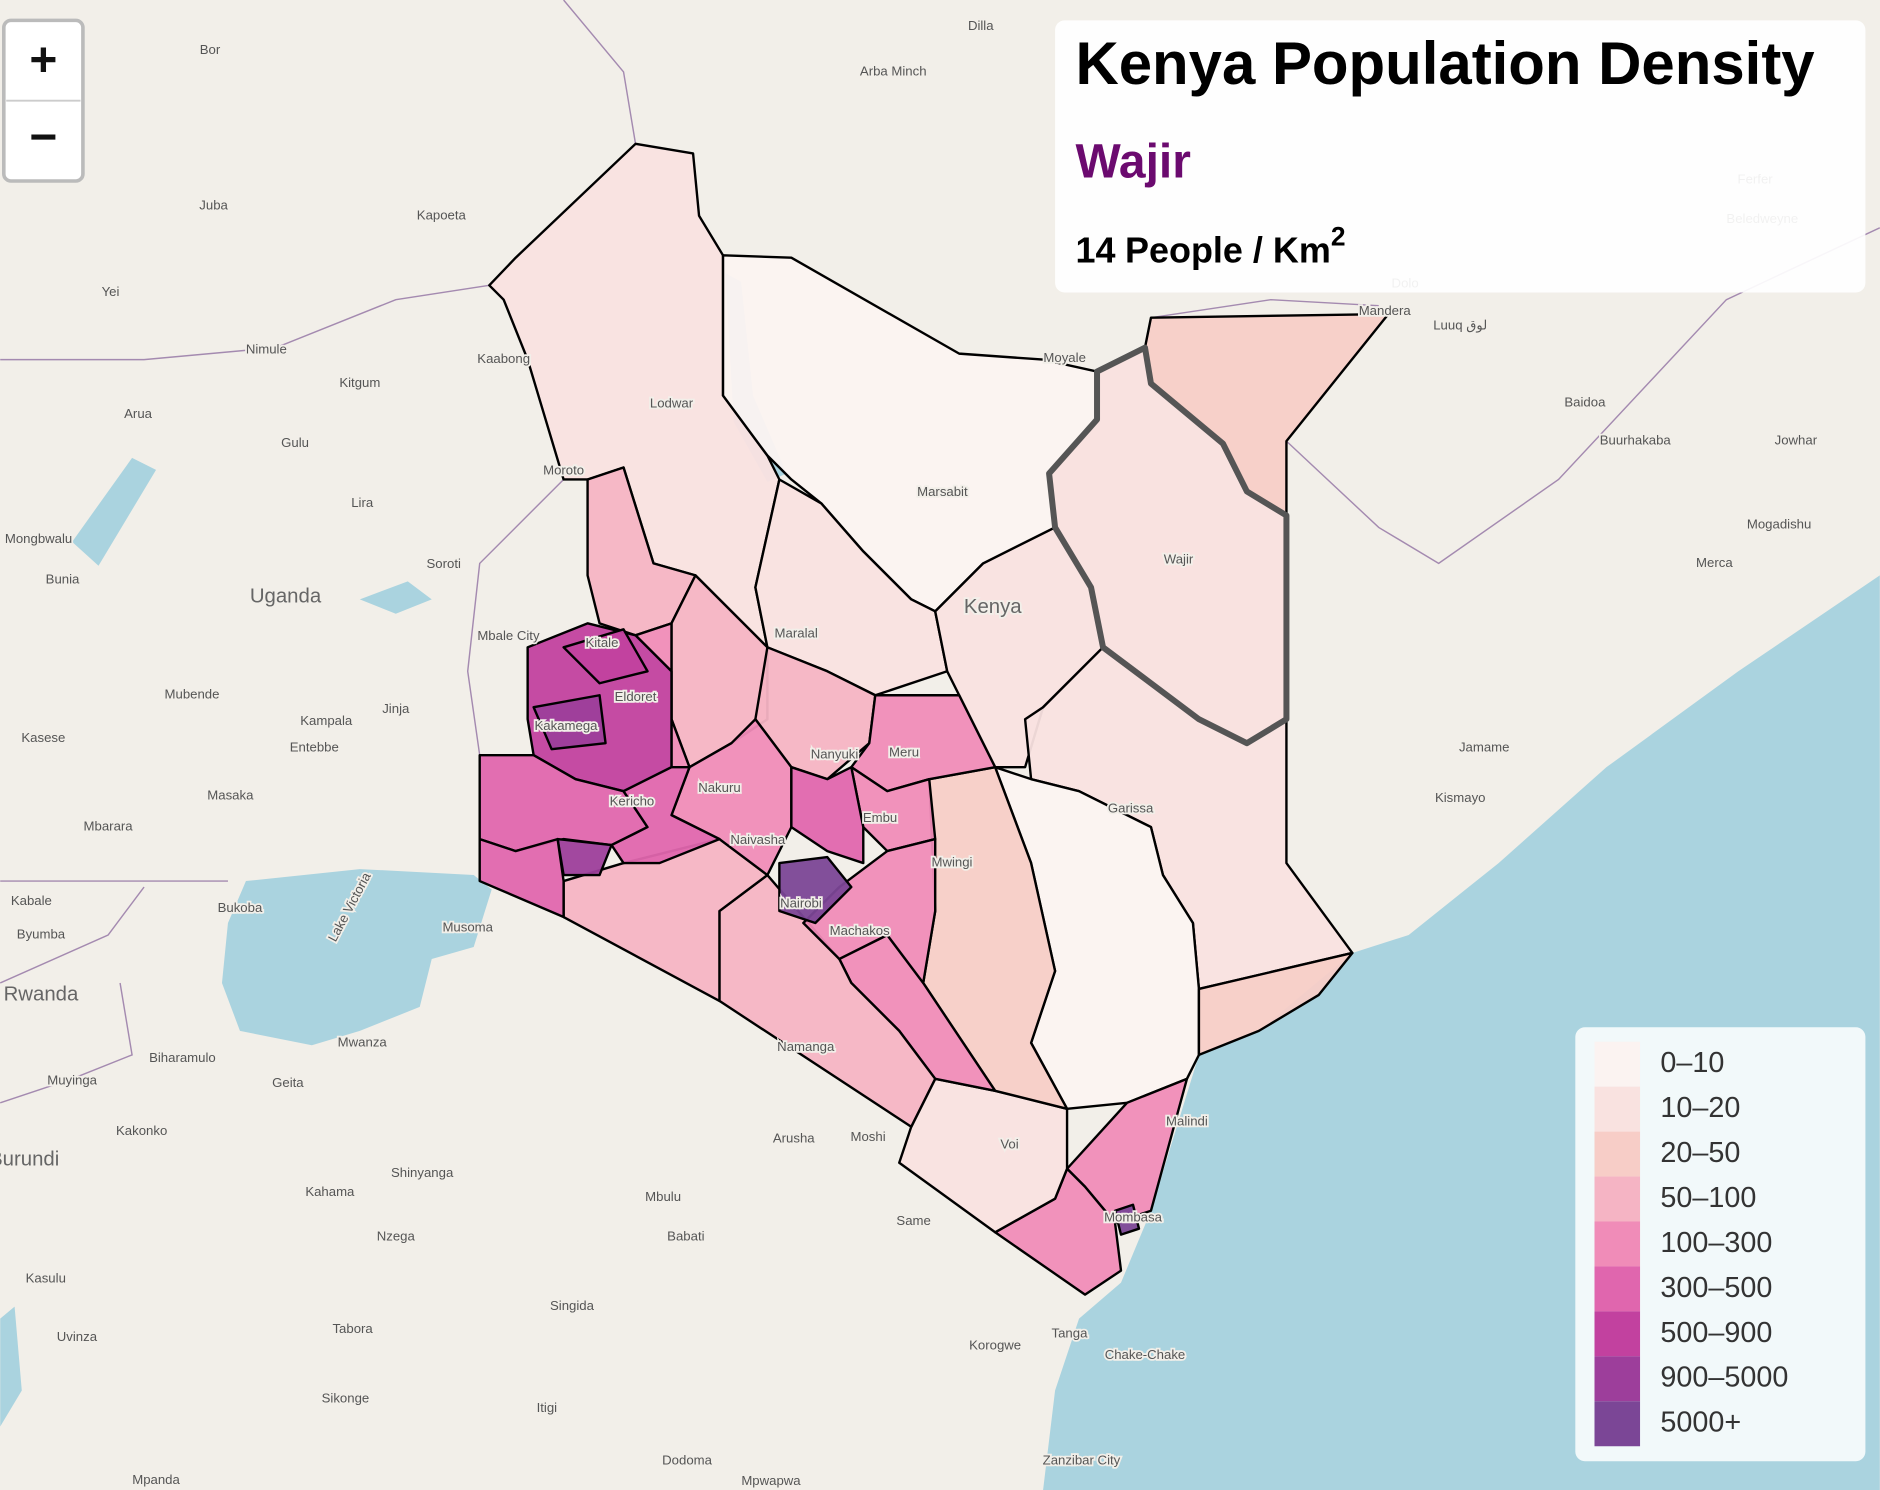 Image resolution: width=1880 pixels, height=1490 pixels. Describe the element at coordinates (860, 930) in the screenshot. I see `place-label: Machakos` at that location.